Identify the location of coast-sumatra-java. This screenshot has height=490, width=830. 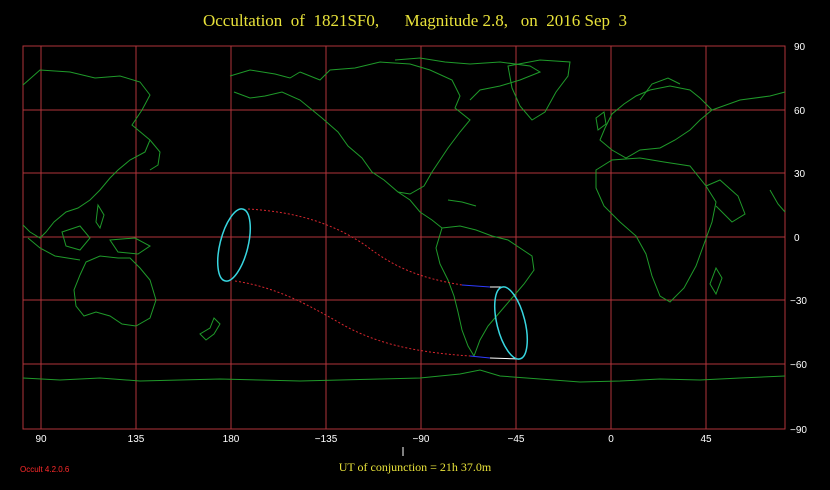
(54, 249).